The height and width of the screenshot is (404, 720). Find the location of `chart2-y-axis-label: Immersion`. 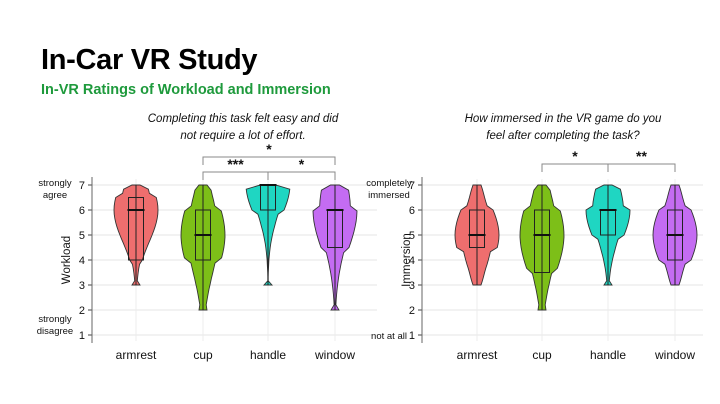

chart2-y-axis-label: Immersion is located at coordinates (407, 260).